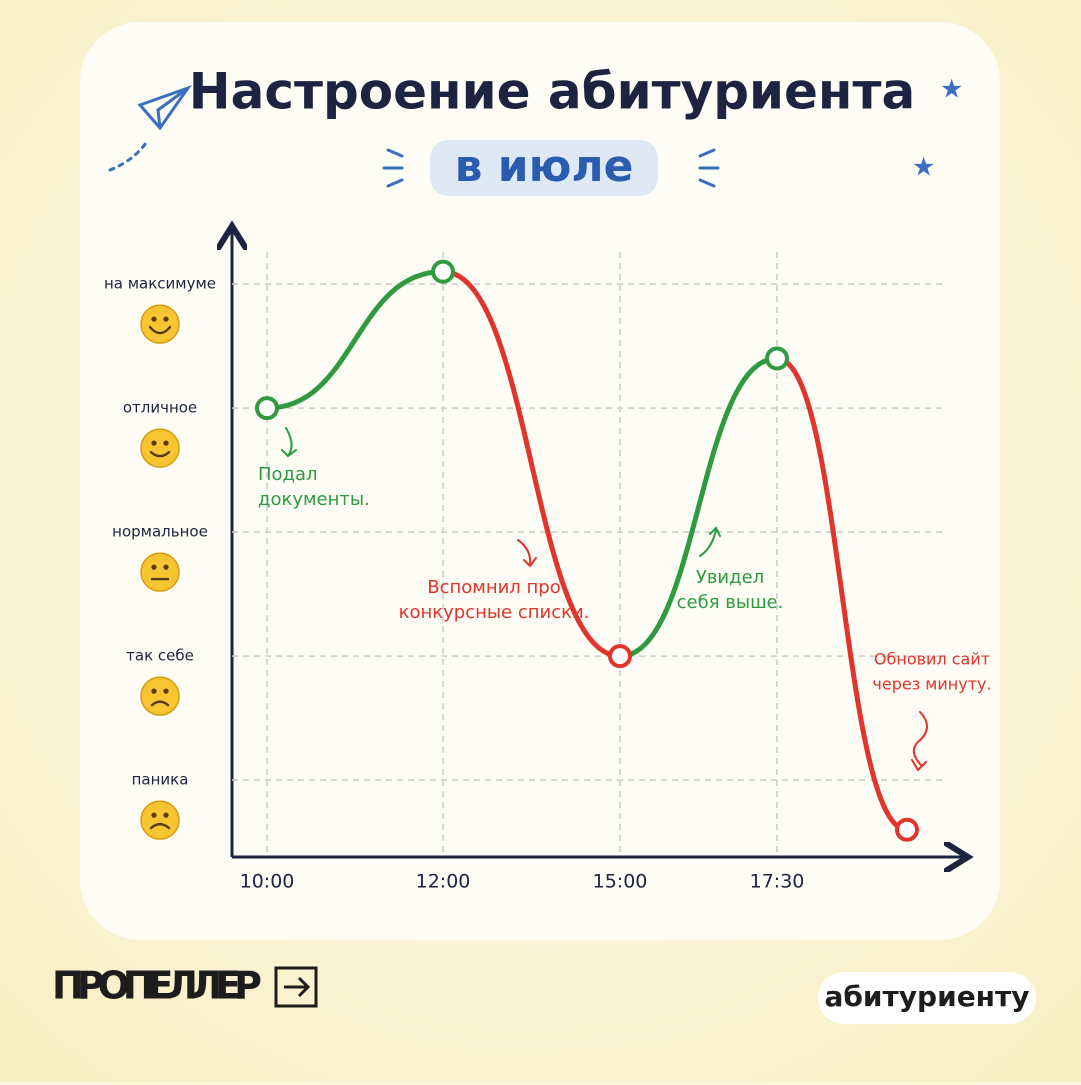 Image resolution: width=1081 pixels, height=1085 pixels. What do you see at coordinates (160, 656) in the screenshot?
I see `y-tick-label: так себе` at bounding box center [160, 656].